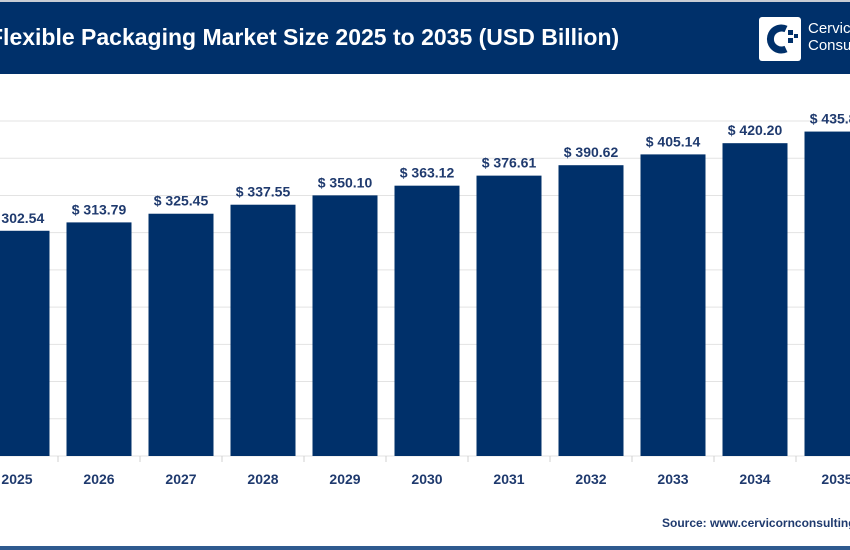  I want to click on bar-2025, so click(25, 343).